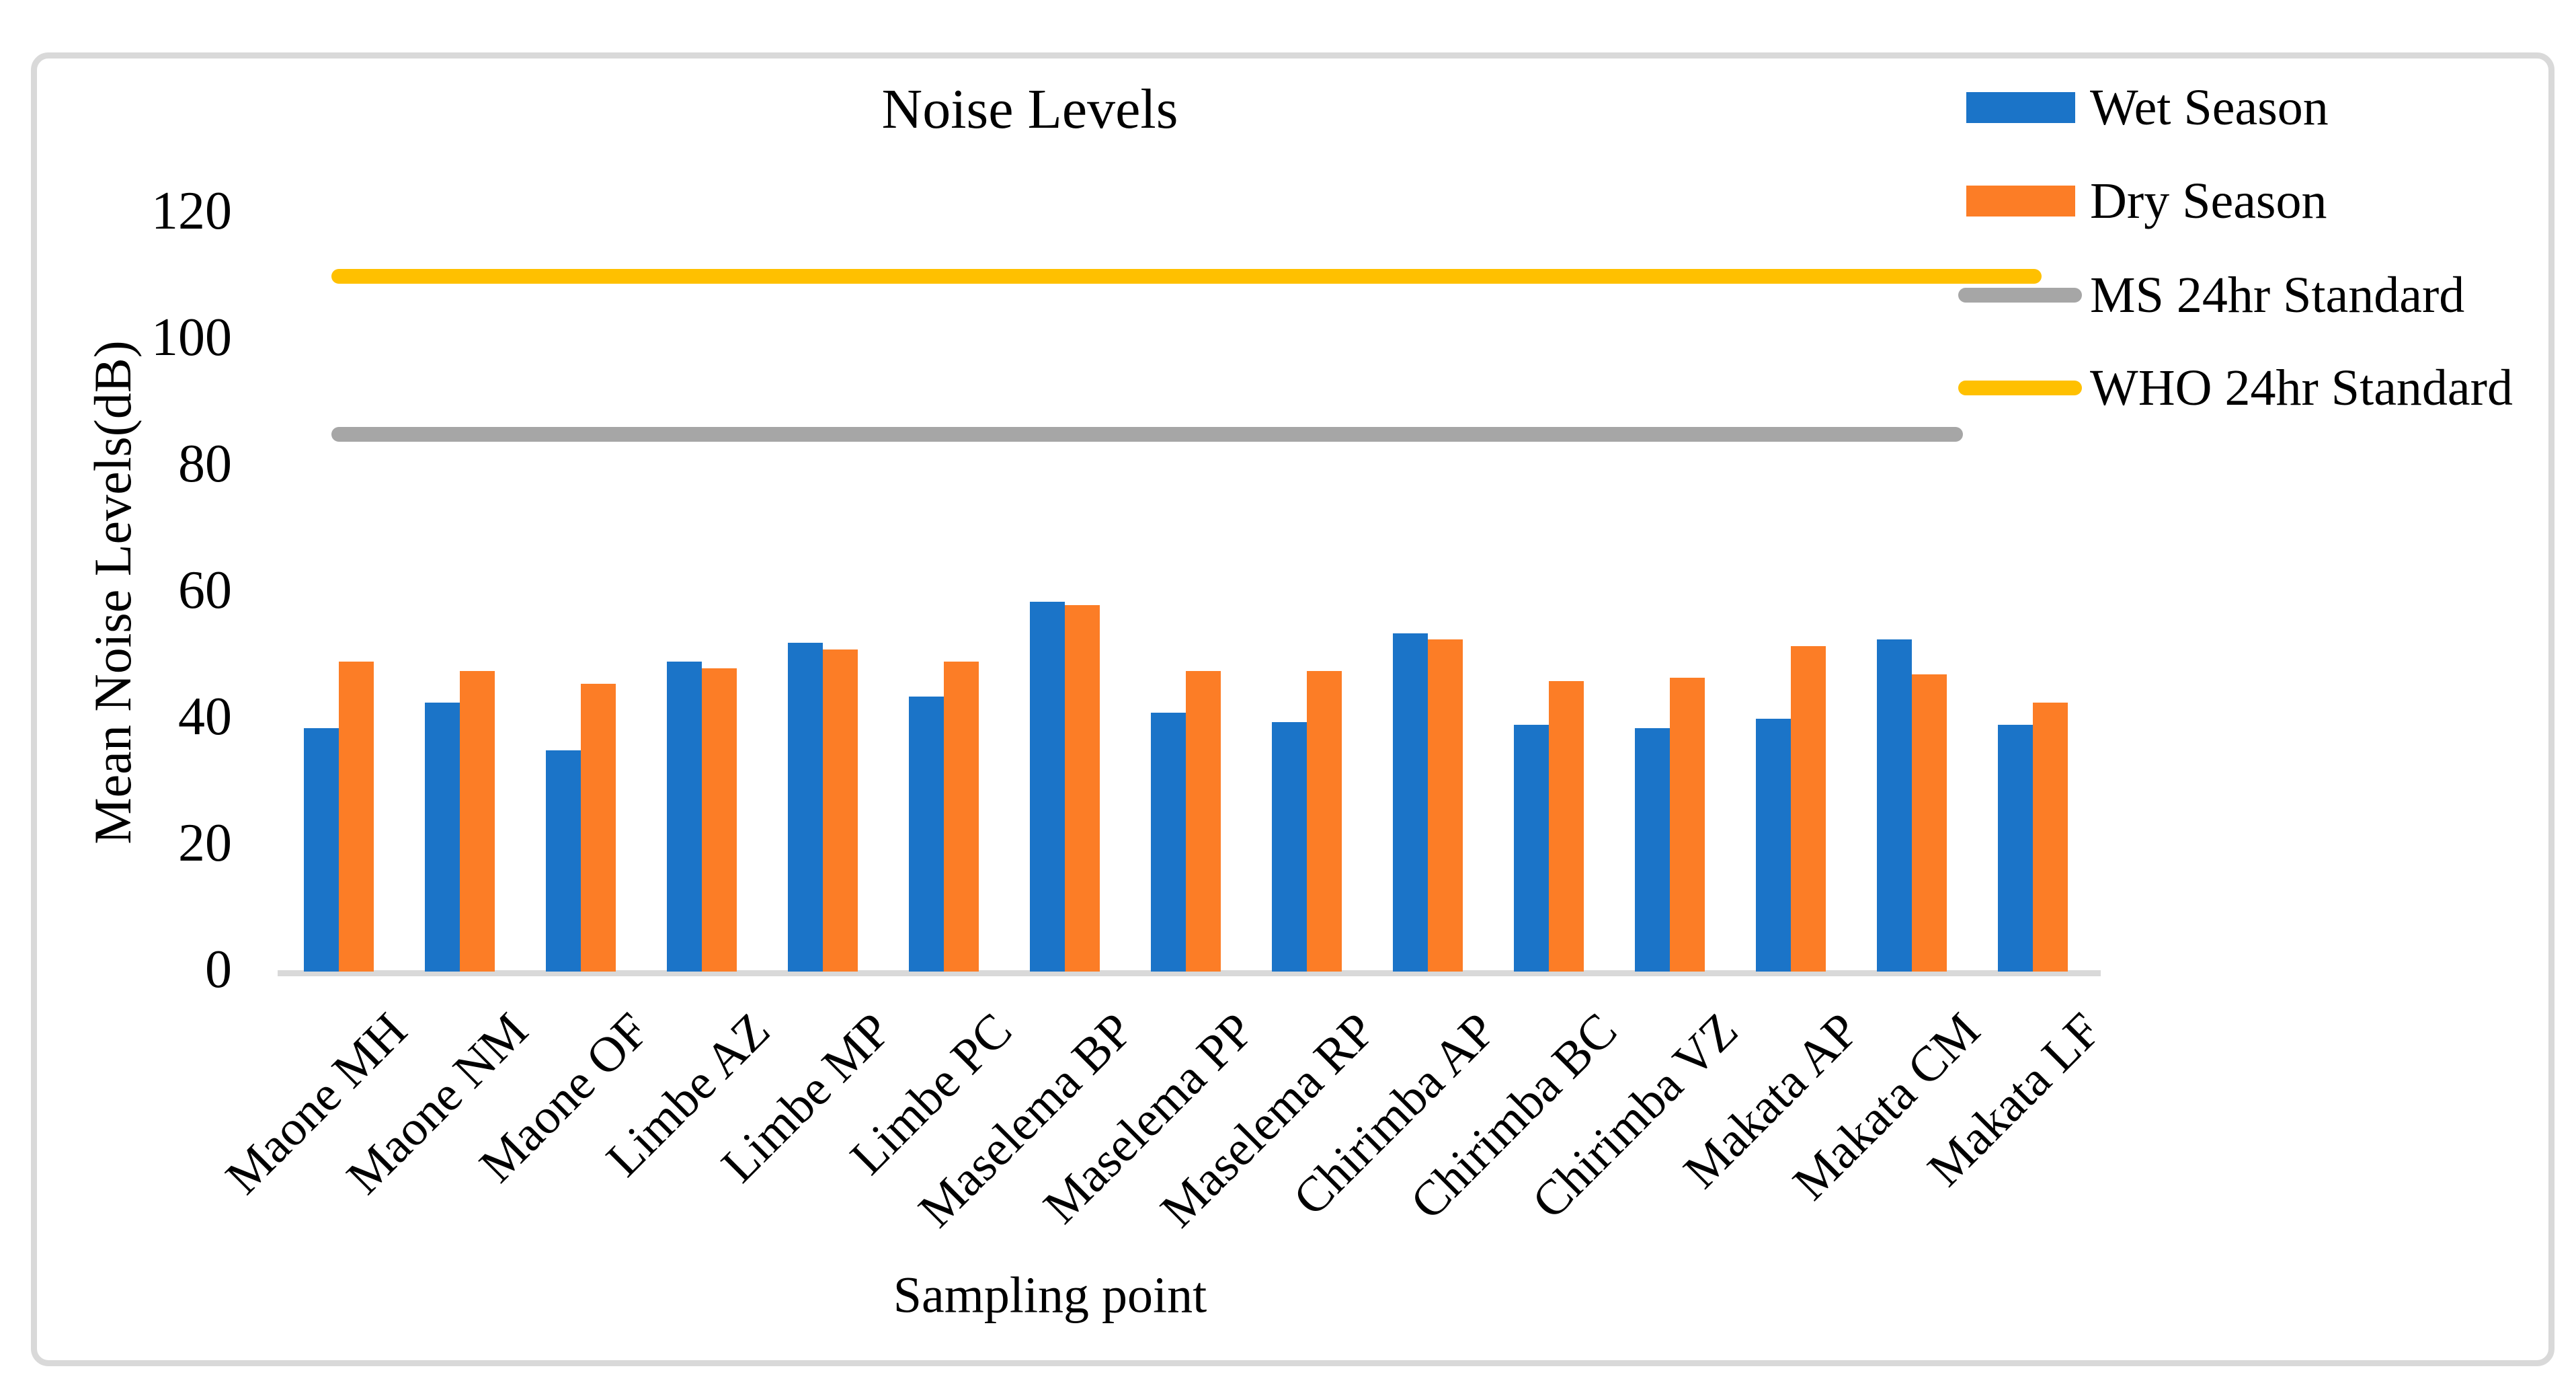 The image size is (2576, 1379). I want to click on bar-dry-season-limbe-pc, so click(961, 817).